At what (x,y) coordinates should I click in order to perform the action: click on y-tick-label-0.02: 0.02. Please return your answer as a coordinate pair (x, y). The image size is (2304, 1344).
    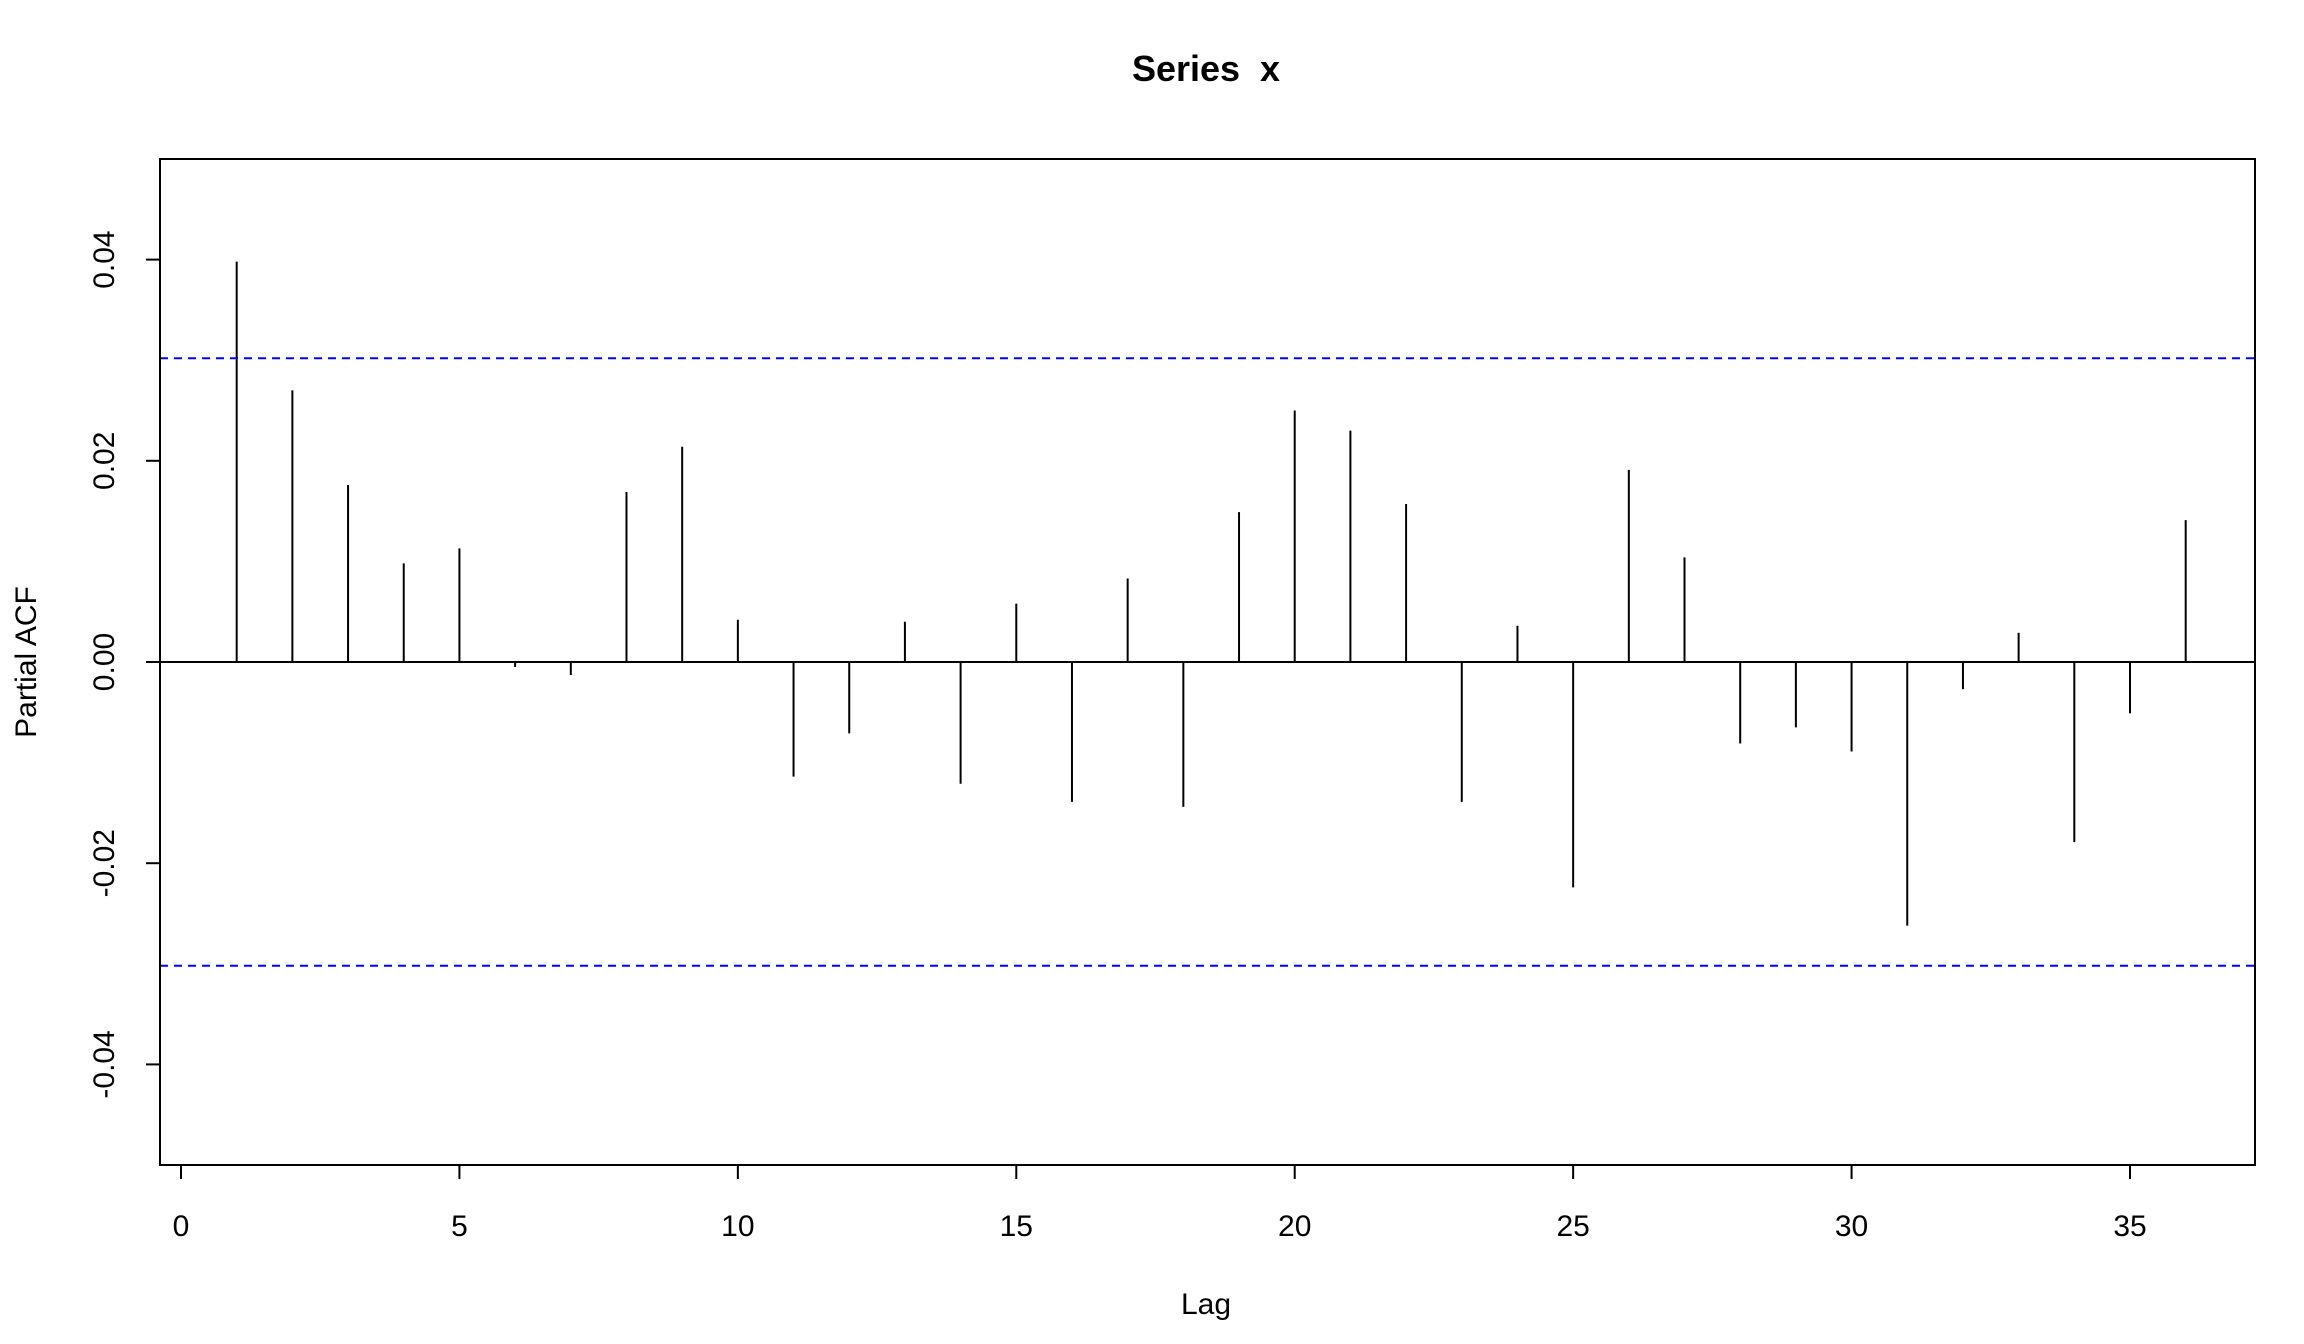
    Looking at the image, I should click on (104, 461).